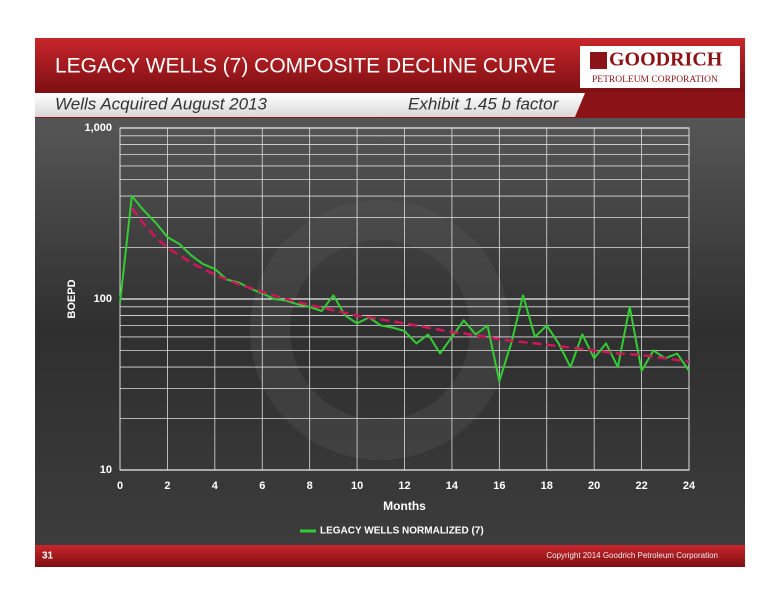  Describe the element at coordinates (380, 330) in the screenshot. I see `watermark` at that location.